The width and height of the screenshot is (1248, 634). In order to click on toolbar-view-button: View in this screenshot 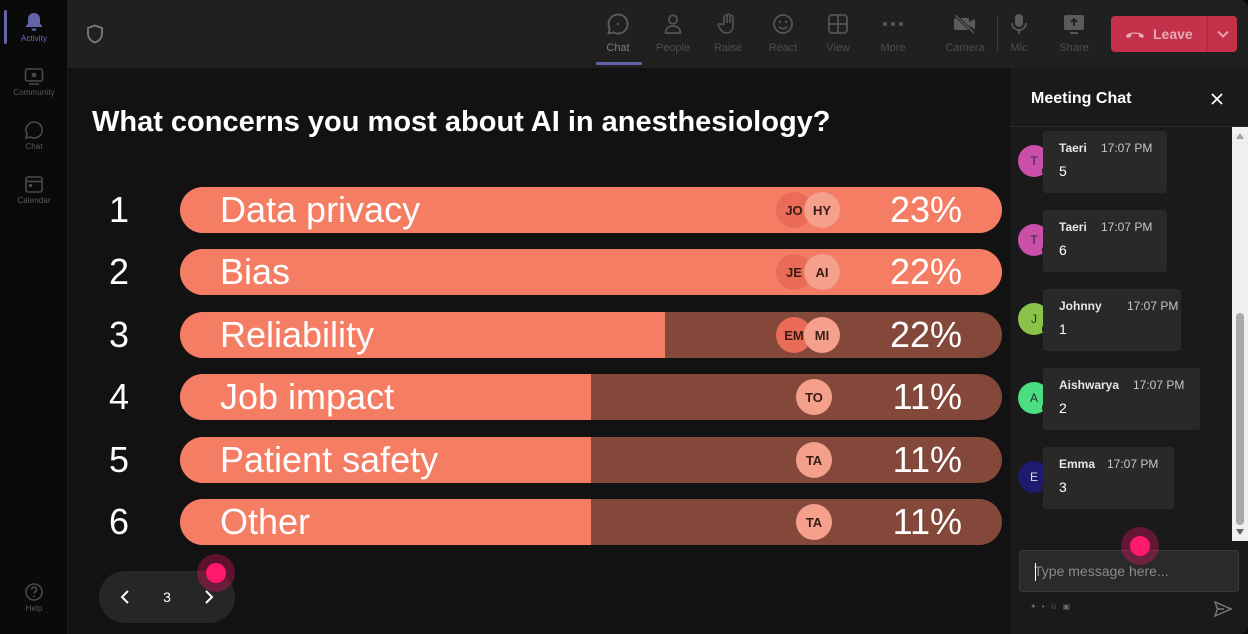, I will do `click(838, 36)`.